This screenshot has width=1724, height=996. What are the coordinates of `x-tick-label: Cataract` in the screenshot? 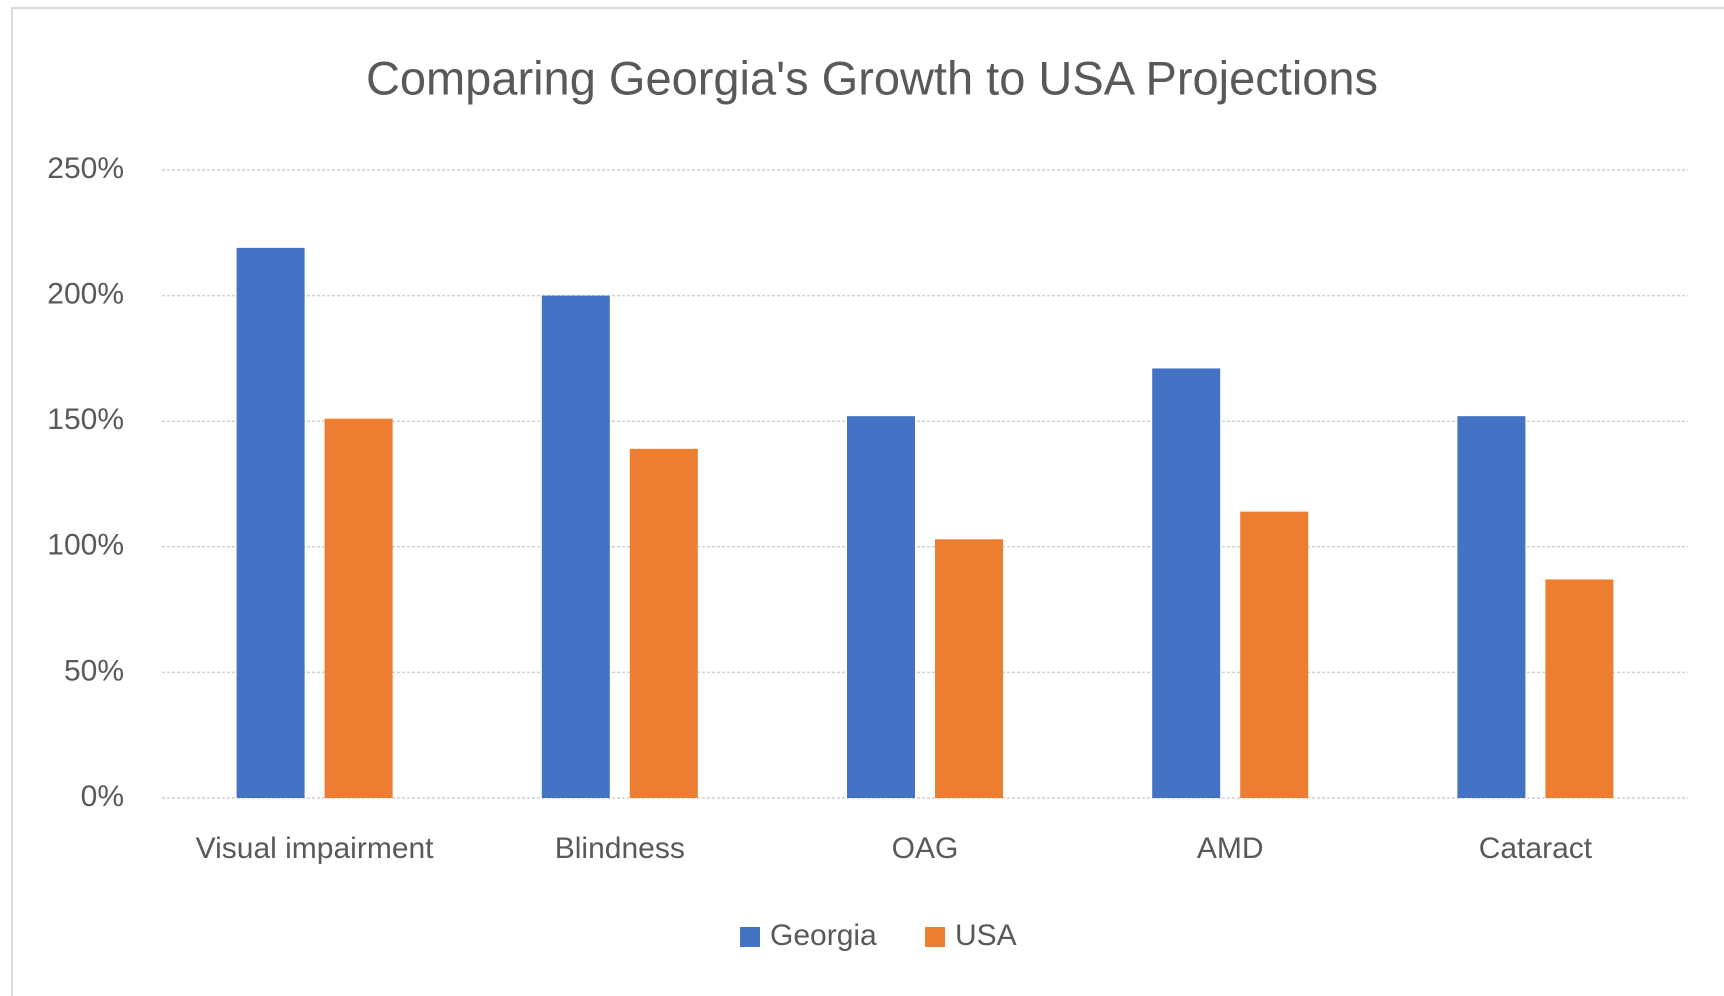 It's located at (1536, 848).